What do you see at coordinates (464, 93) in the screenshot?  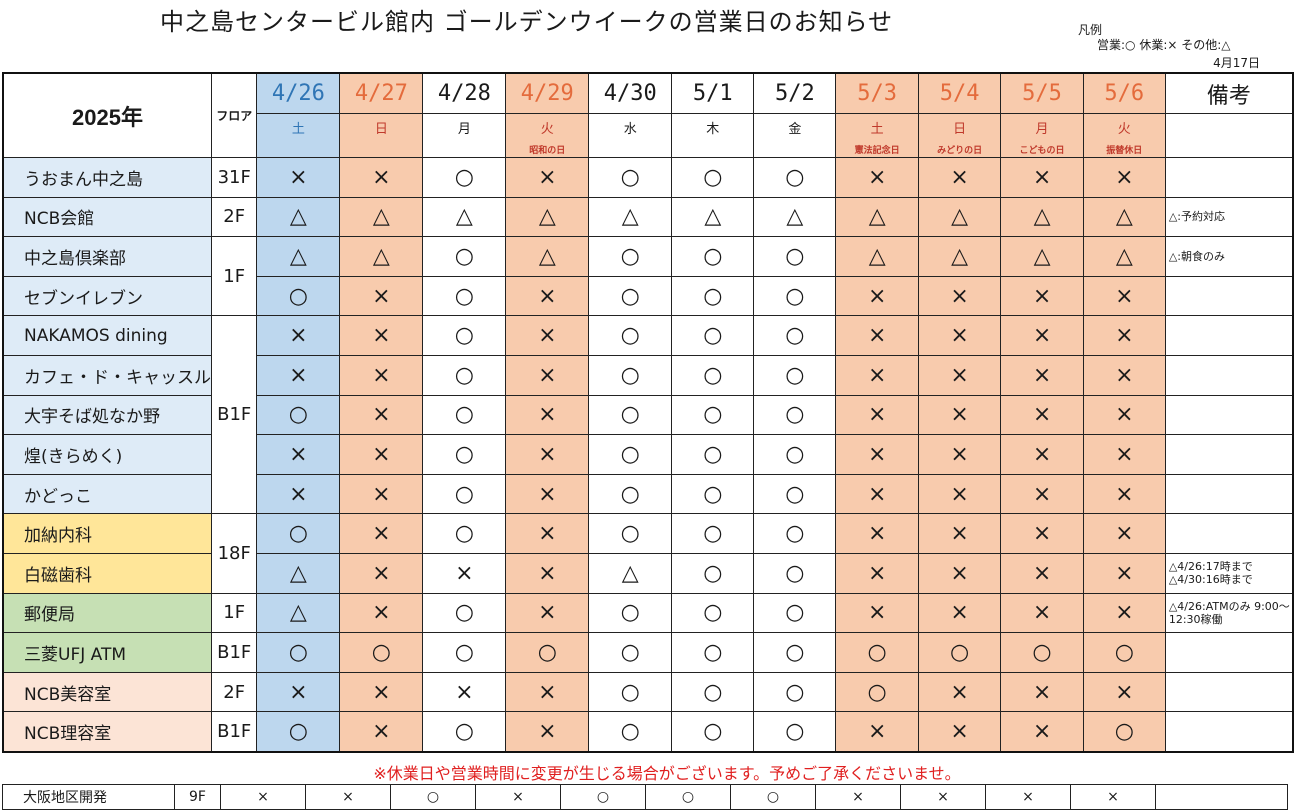 I see `date-header: 4/28` at bounding box center [464, 93].